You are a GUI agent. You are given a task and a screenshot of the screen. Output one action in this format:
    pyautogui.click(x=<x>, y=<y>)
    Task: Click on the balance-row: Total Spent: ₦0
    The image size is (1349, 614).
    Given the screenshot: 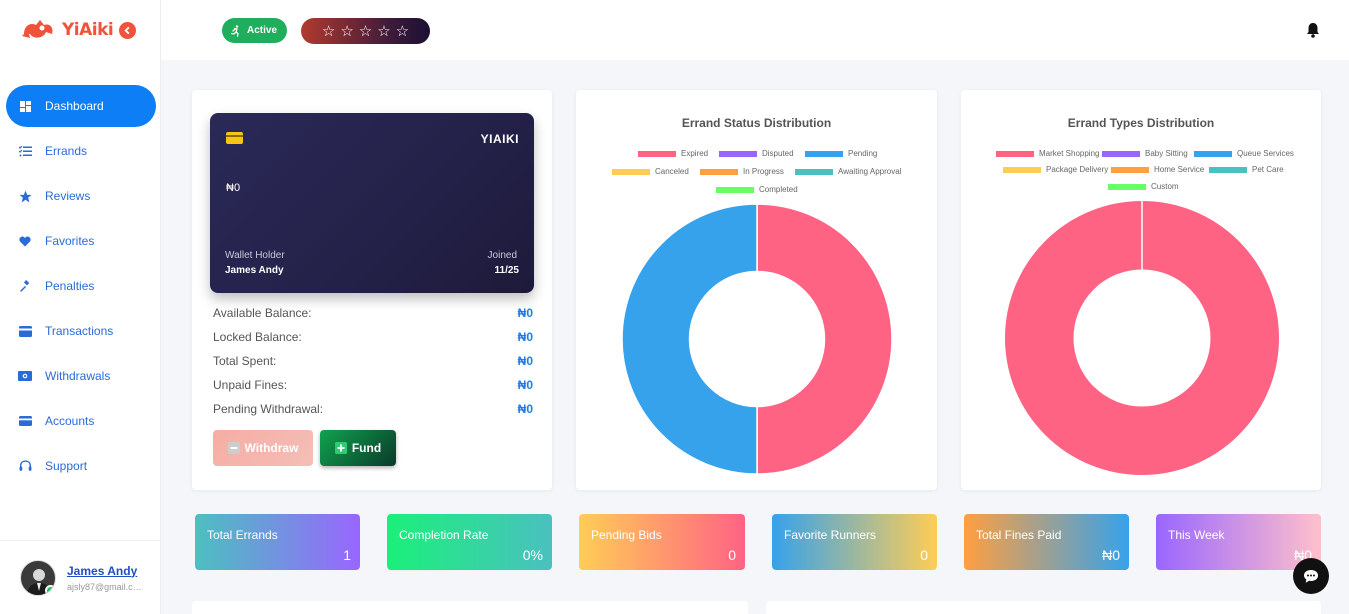 What is the action you would take?
    pyautogui.click(x=373, y=362)
    